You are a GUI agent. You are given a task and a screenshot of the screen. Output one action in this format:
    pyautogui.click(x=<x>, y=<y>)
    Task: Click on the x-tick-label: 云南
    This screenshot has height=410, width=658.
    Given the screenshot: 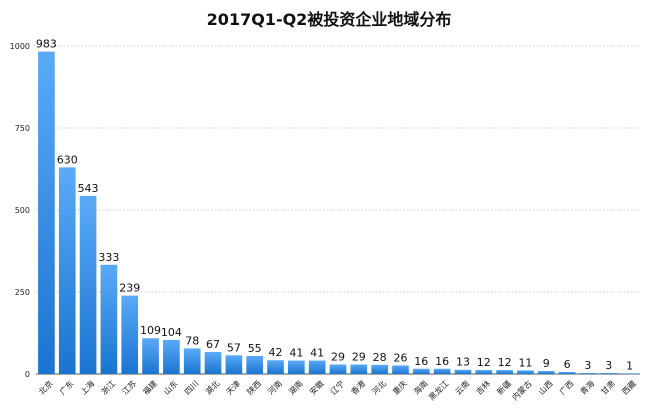 What is the action you would take?
    pyautogui.click(x=462, y=387)
    